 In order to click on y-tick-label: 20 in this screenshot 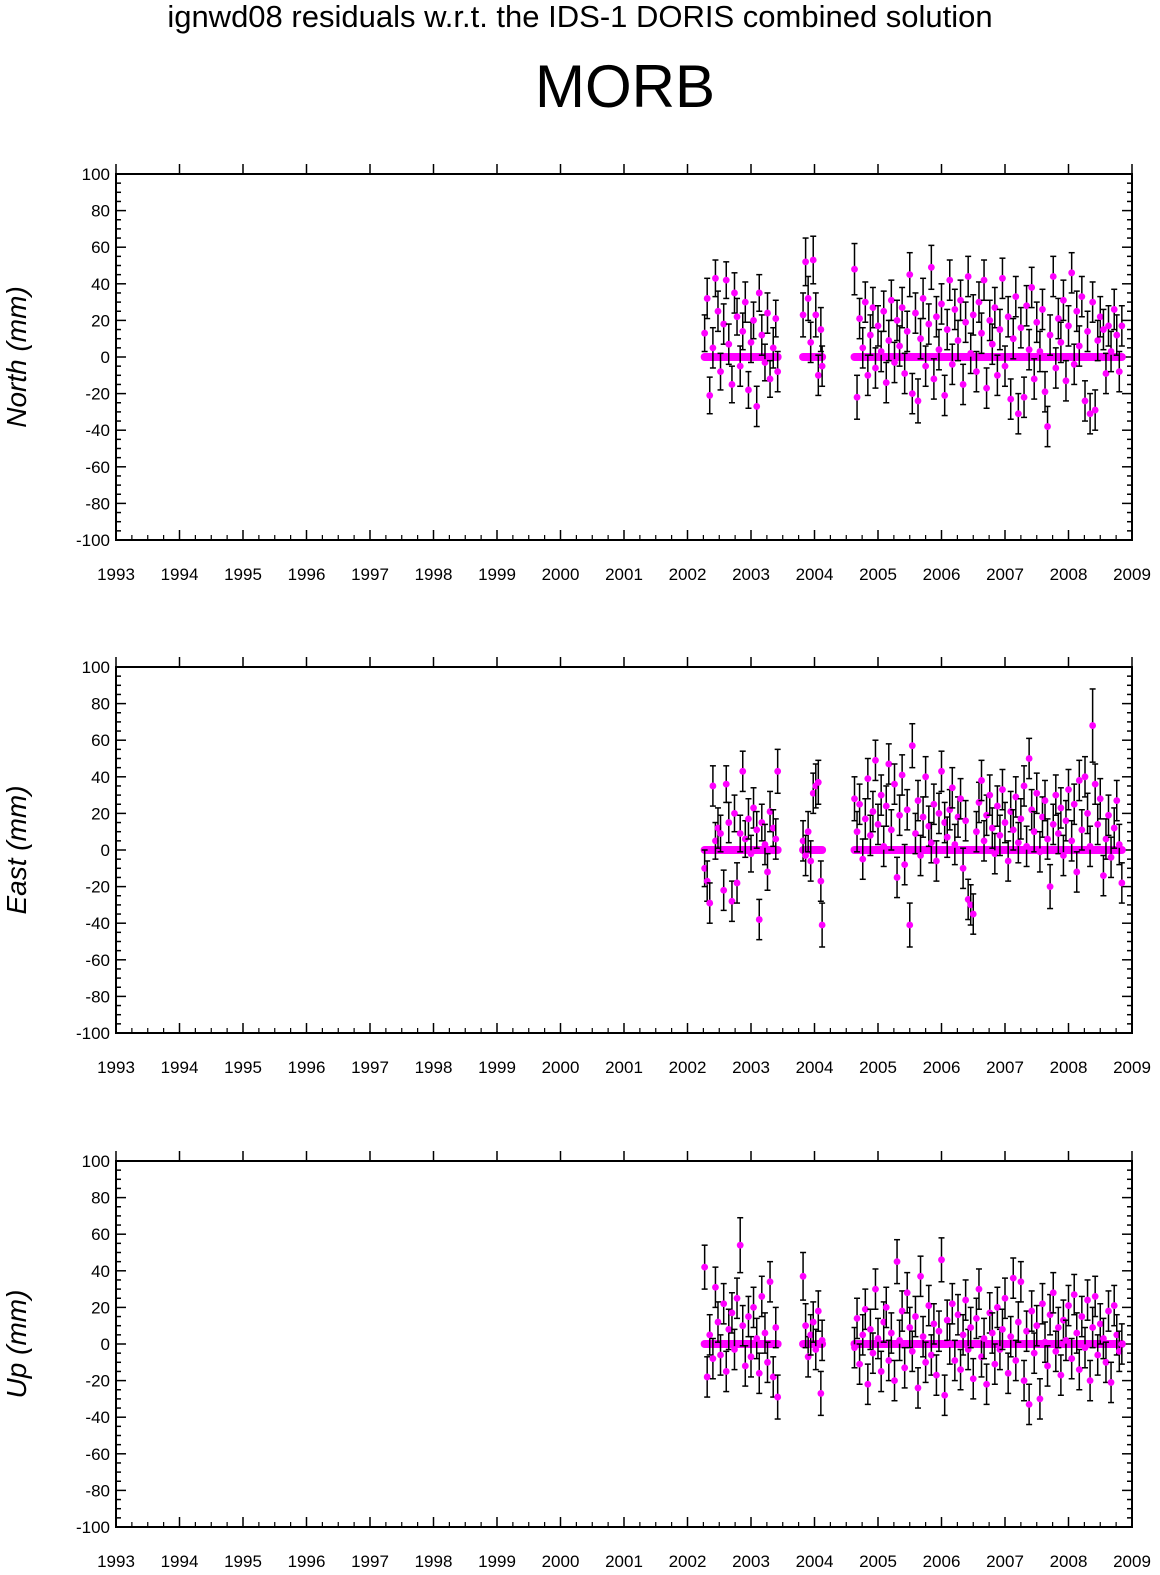, I will do `click(100, 1307)`.